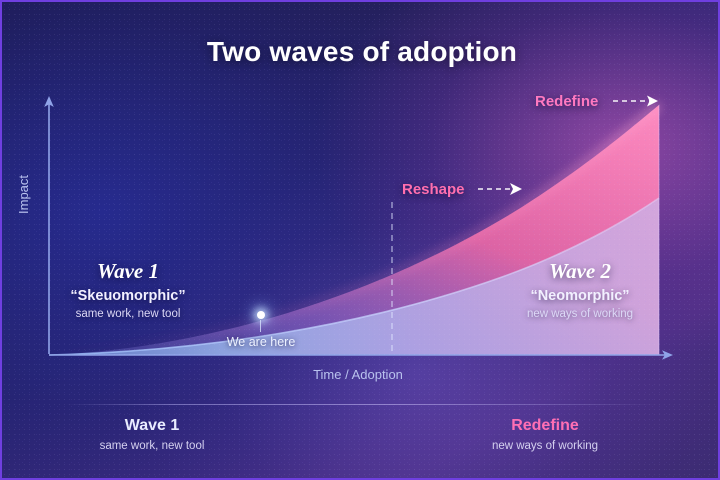  I want to click on we-are-here-marker-dot, so click(261, 315).